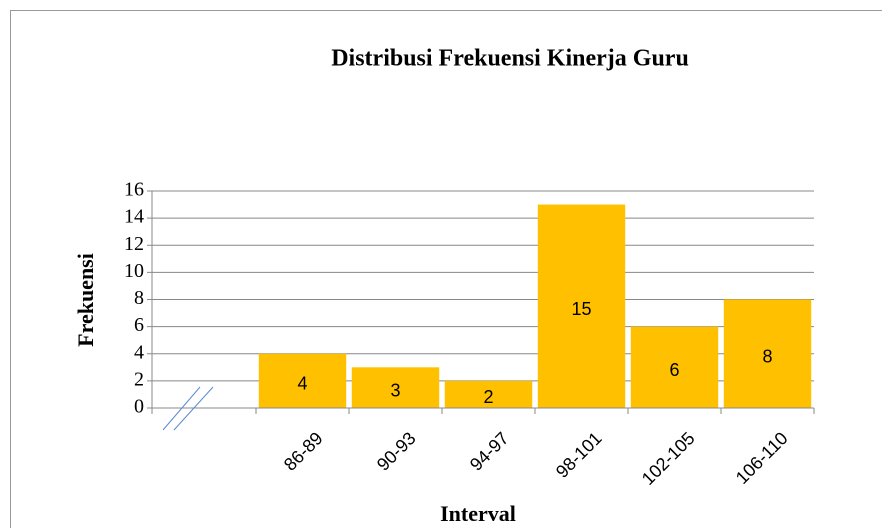 Image resolution: width=882 pixels, height=528 pixels. Describe the element at coordinates (139, 325) in the screenshot. I see `y-tick-label: 6` at that location.